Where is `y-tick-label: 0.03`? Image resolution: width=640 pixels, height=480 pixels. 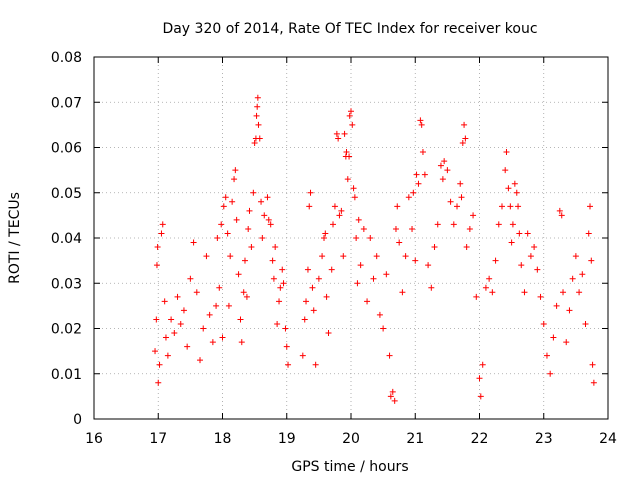 y-tick-label: 0.03 is located at coordinates (66, 284).